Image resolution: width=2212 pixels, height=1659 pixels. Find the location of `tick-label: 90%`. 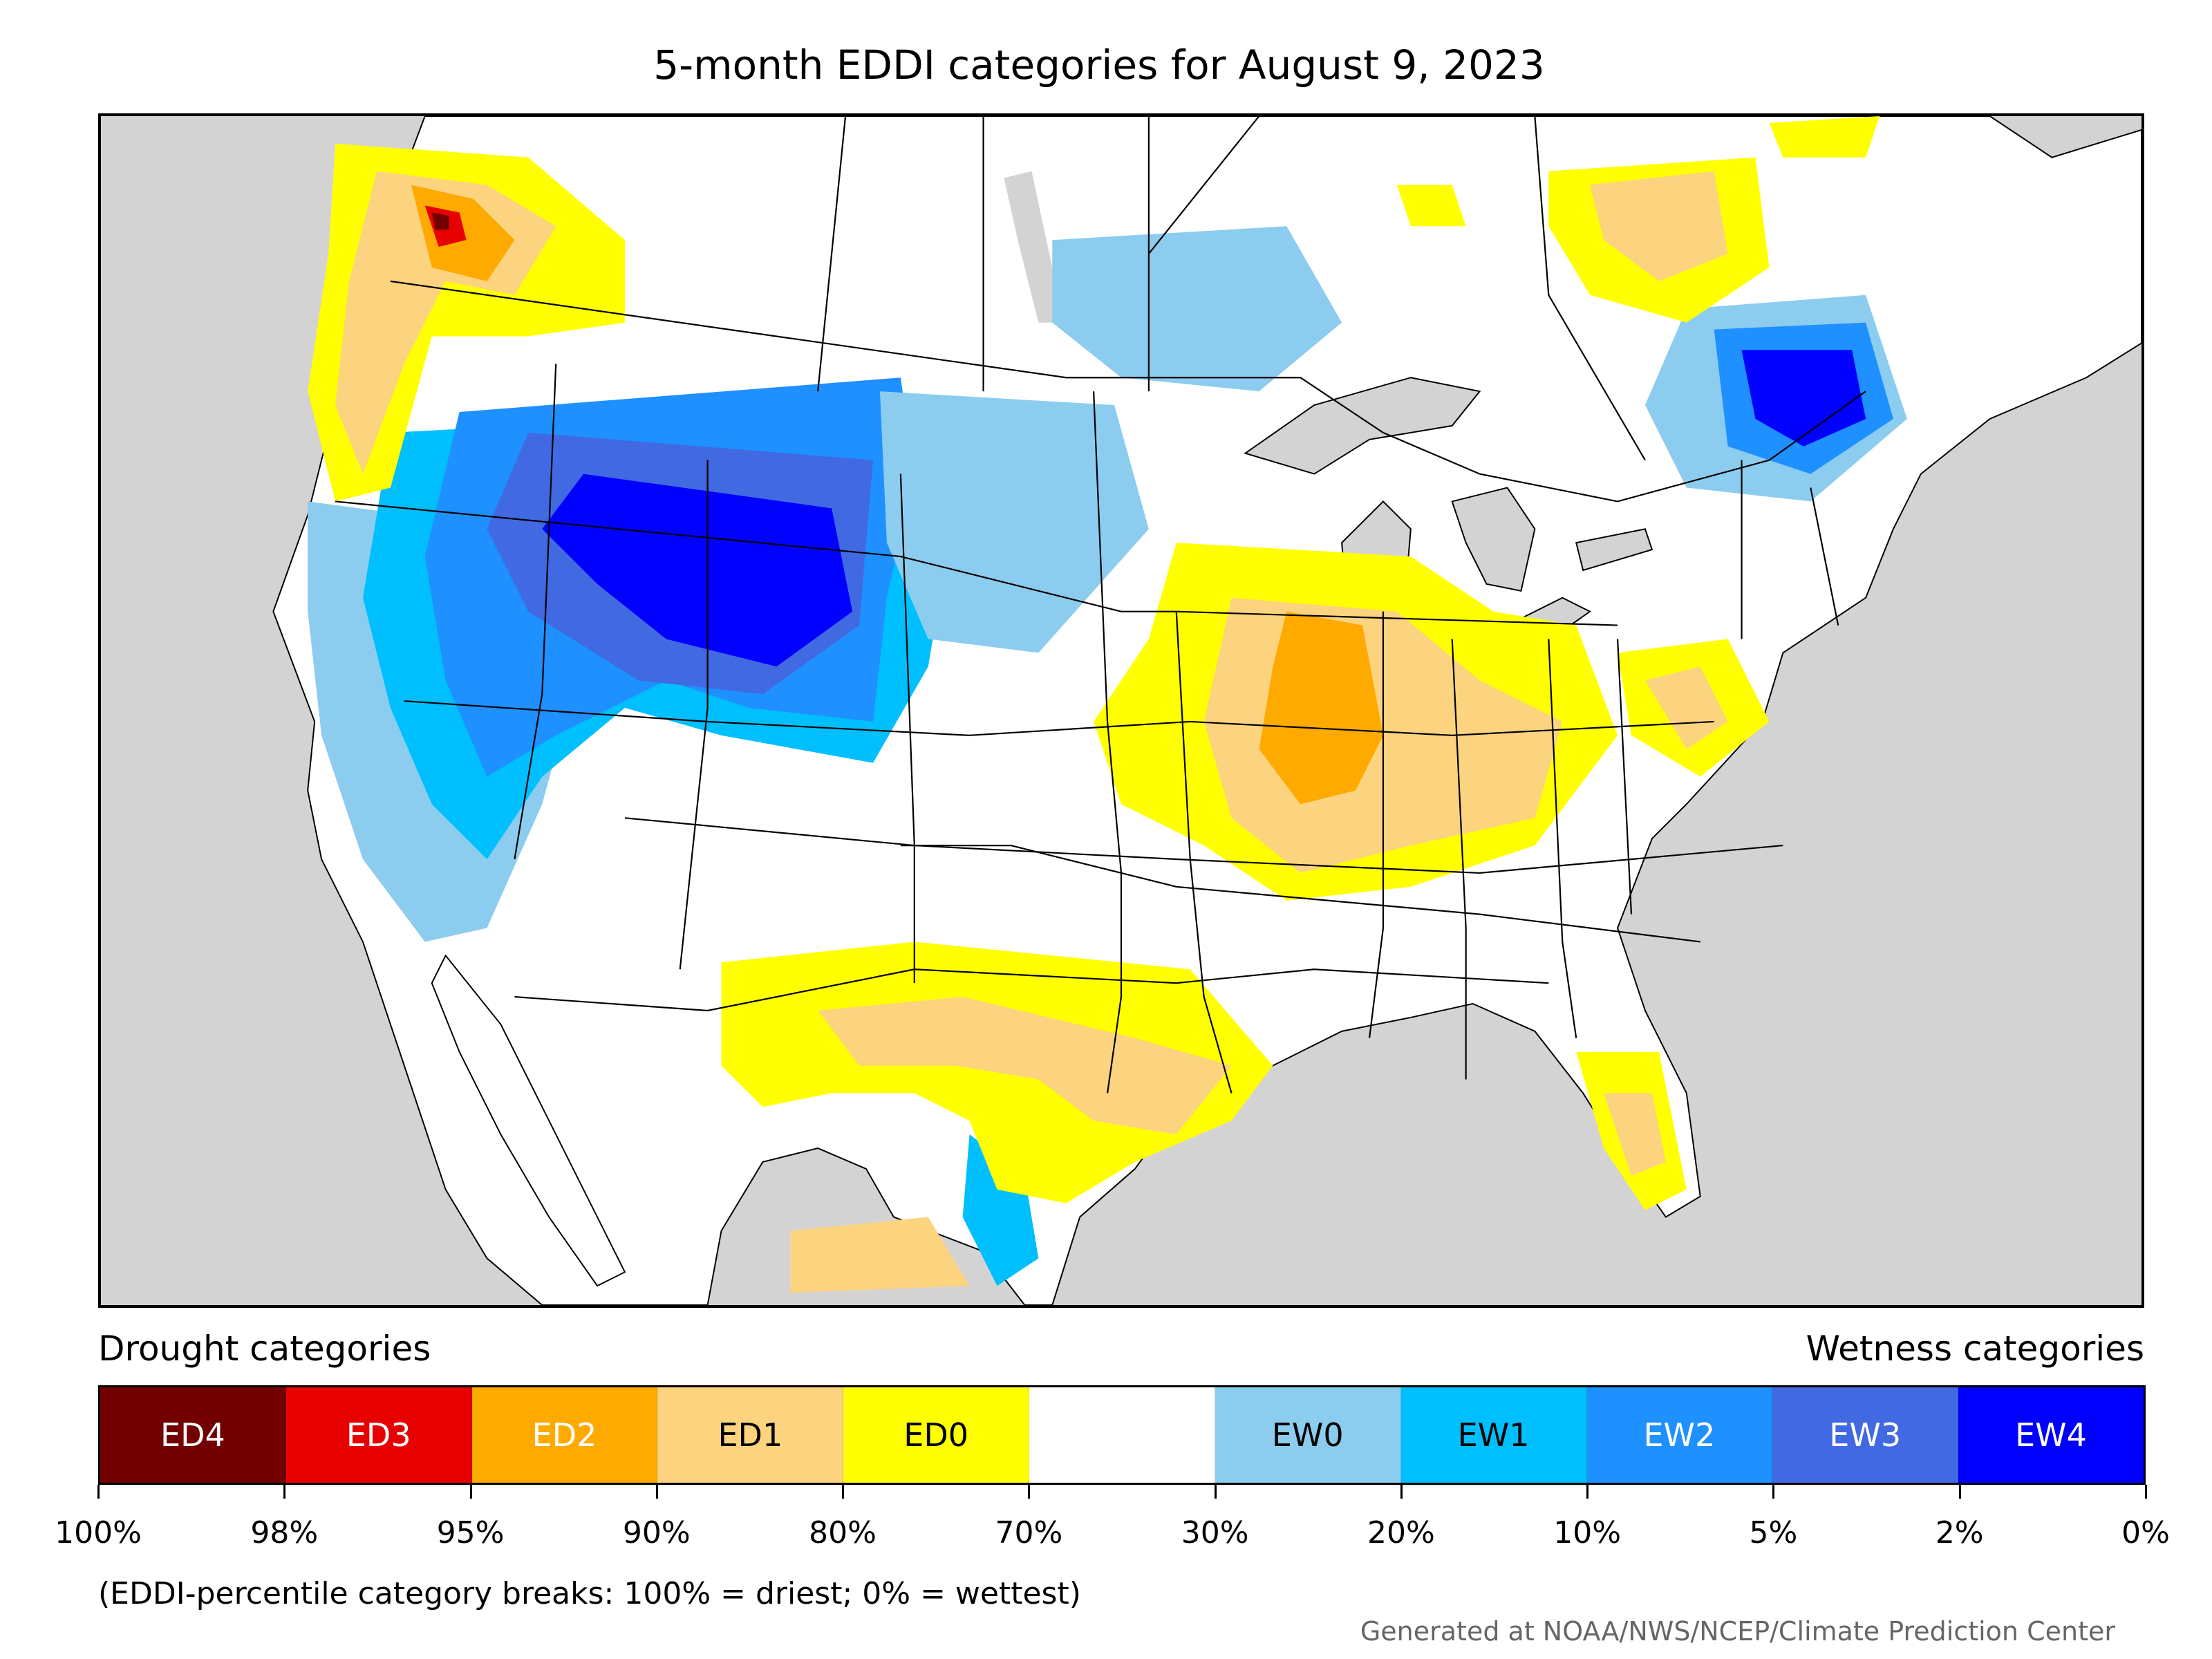

tick-label: 90% is located at coordinates (656, 1532).